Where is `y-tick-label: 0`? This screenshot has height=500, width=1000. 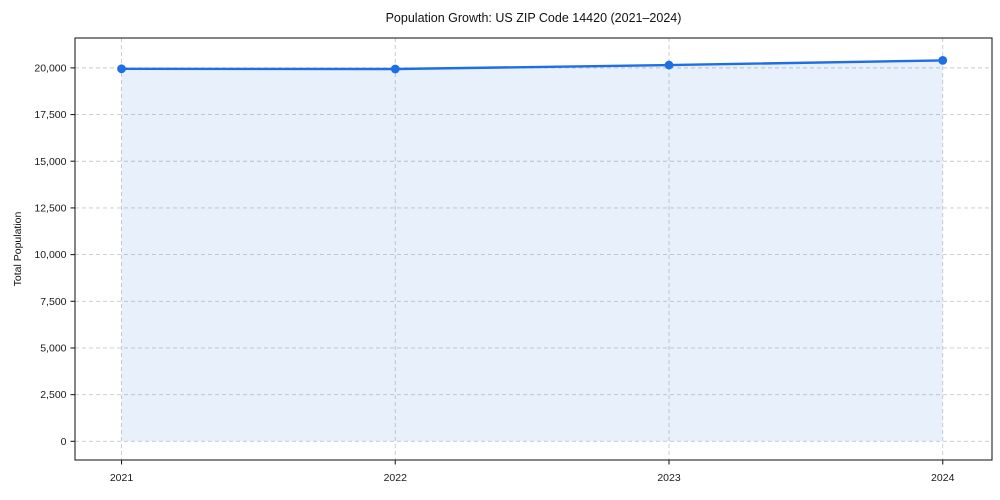
y-tick-label: 0 is located at coordinates (64, 442).